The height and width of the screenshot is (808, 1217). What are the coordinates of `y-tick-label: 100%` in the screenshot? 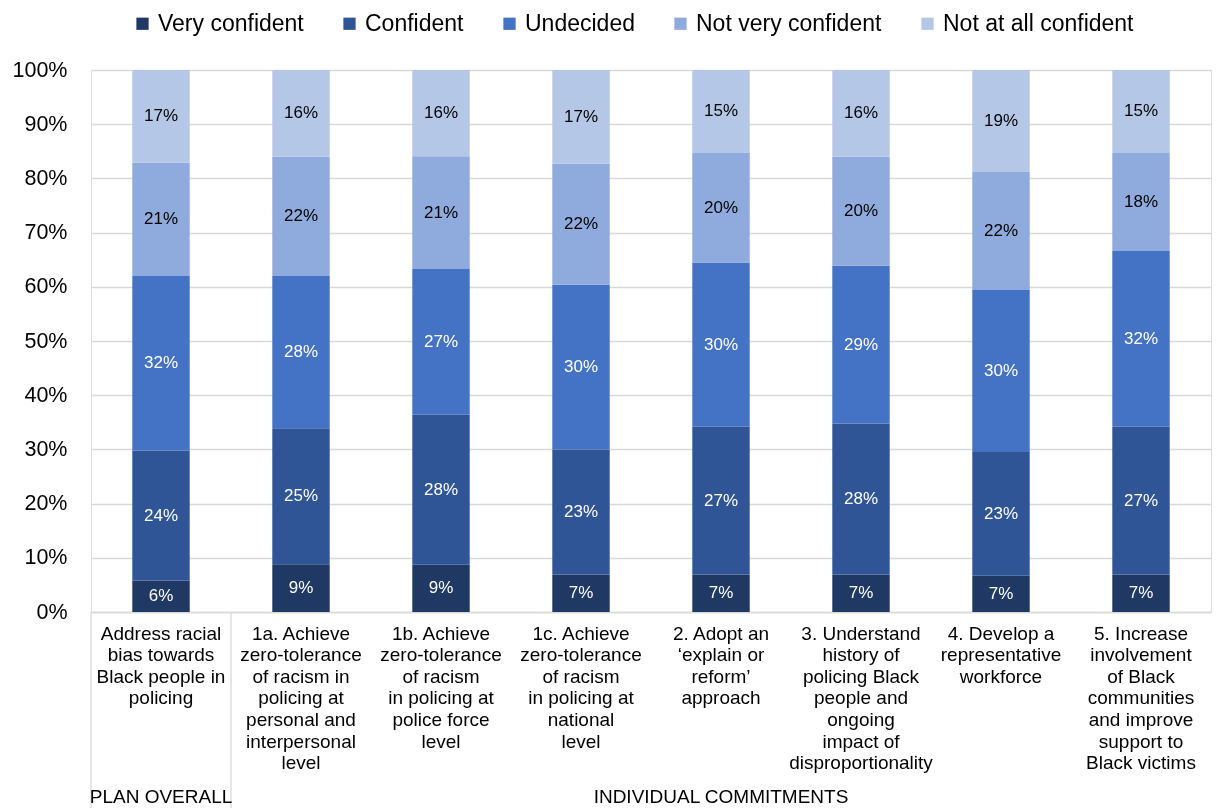 It's located at (40, 69).